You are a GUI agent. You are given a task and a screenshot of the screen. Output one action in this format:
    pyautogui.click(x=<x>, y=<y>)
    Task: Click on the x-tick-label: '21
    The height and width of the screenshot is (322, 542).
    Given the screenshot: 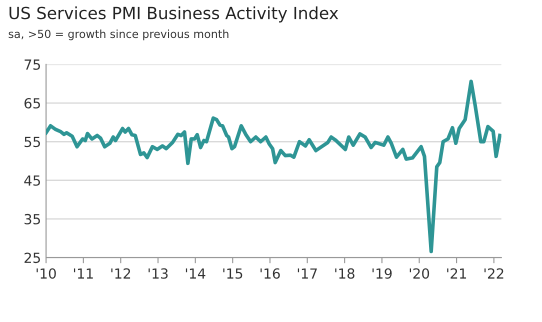 What is the action you would take?
    pyautogui.click(x=456, y=273)
    